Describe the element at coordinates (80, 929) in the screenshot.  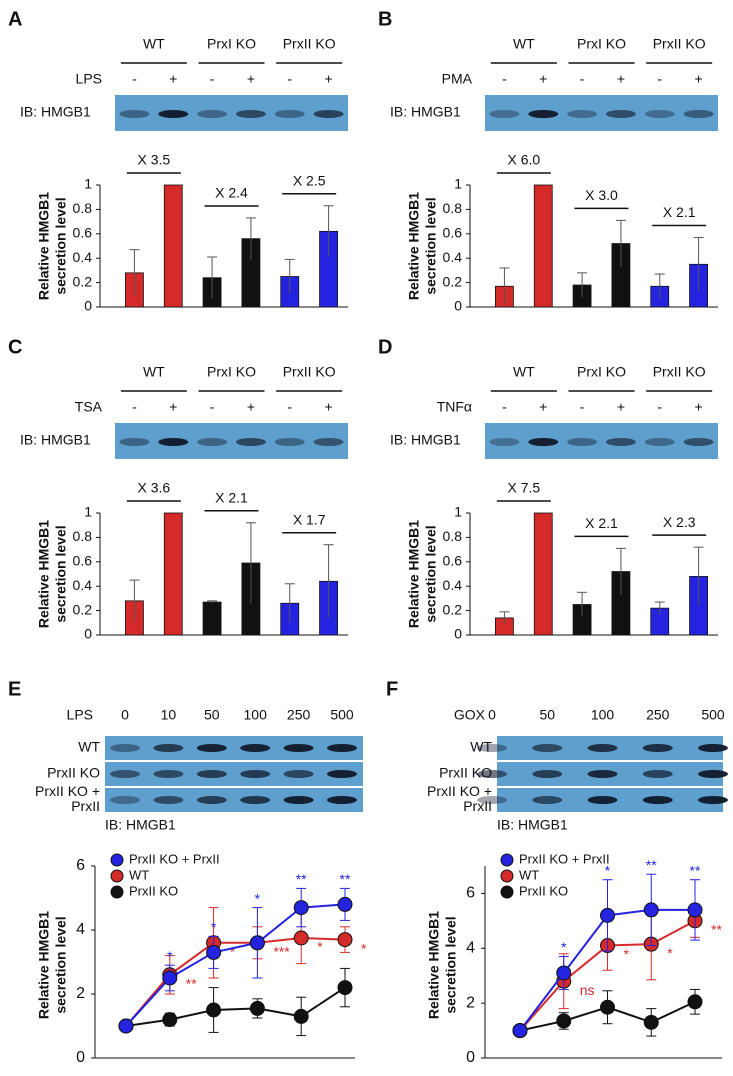
I see `y-tick-label: 4` at that location.